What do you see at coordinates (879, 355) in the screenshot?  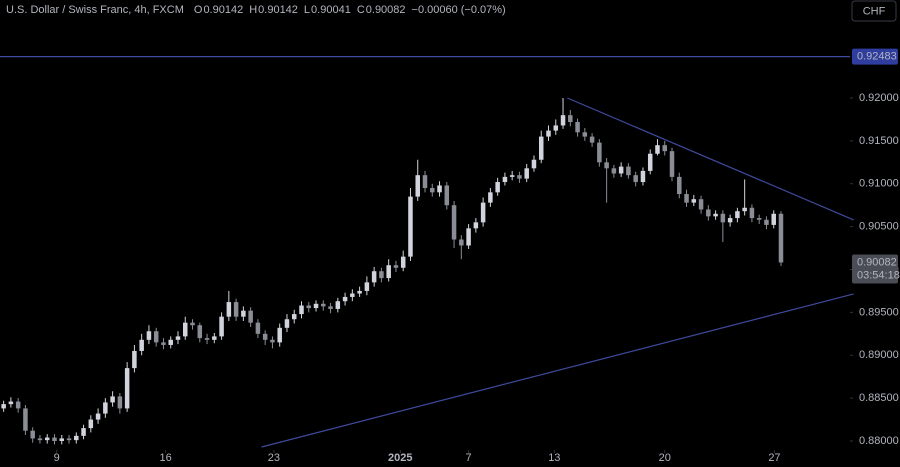 I see `y-tick-label: 0.89000` at bounding box center [879, 355].